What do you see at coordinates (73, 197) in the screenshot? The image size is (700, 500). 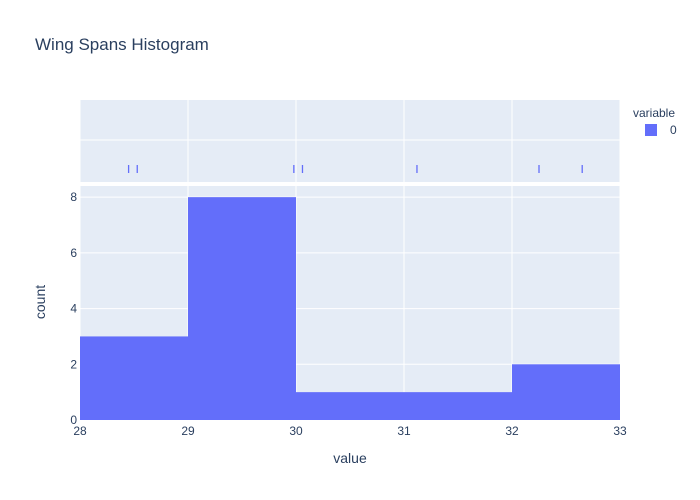 I see `y-tick-label: 8` at bounding box center [73, 197].